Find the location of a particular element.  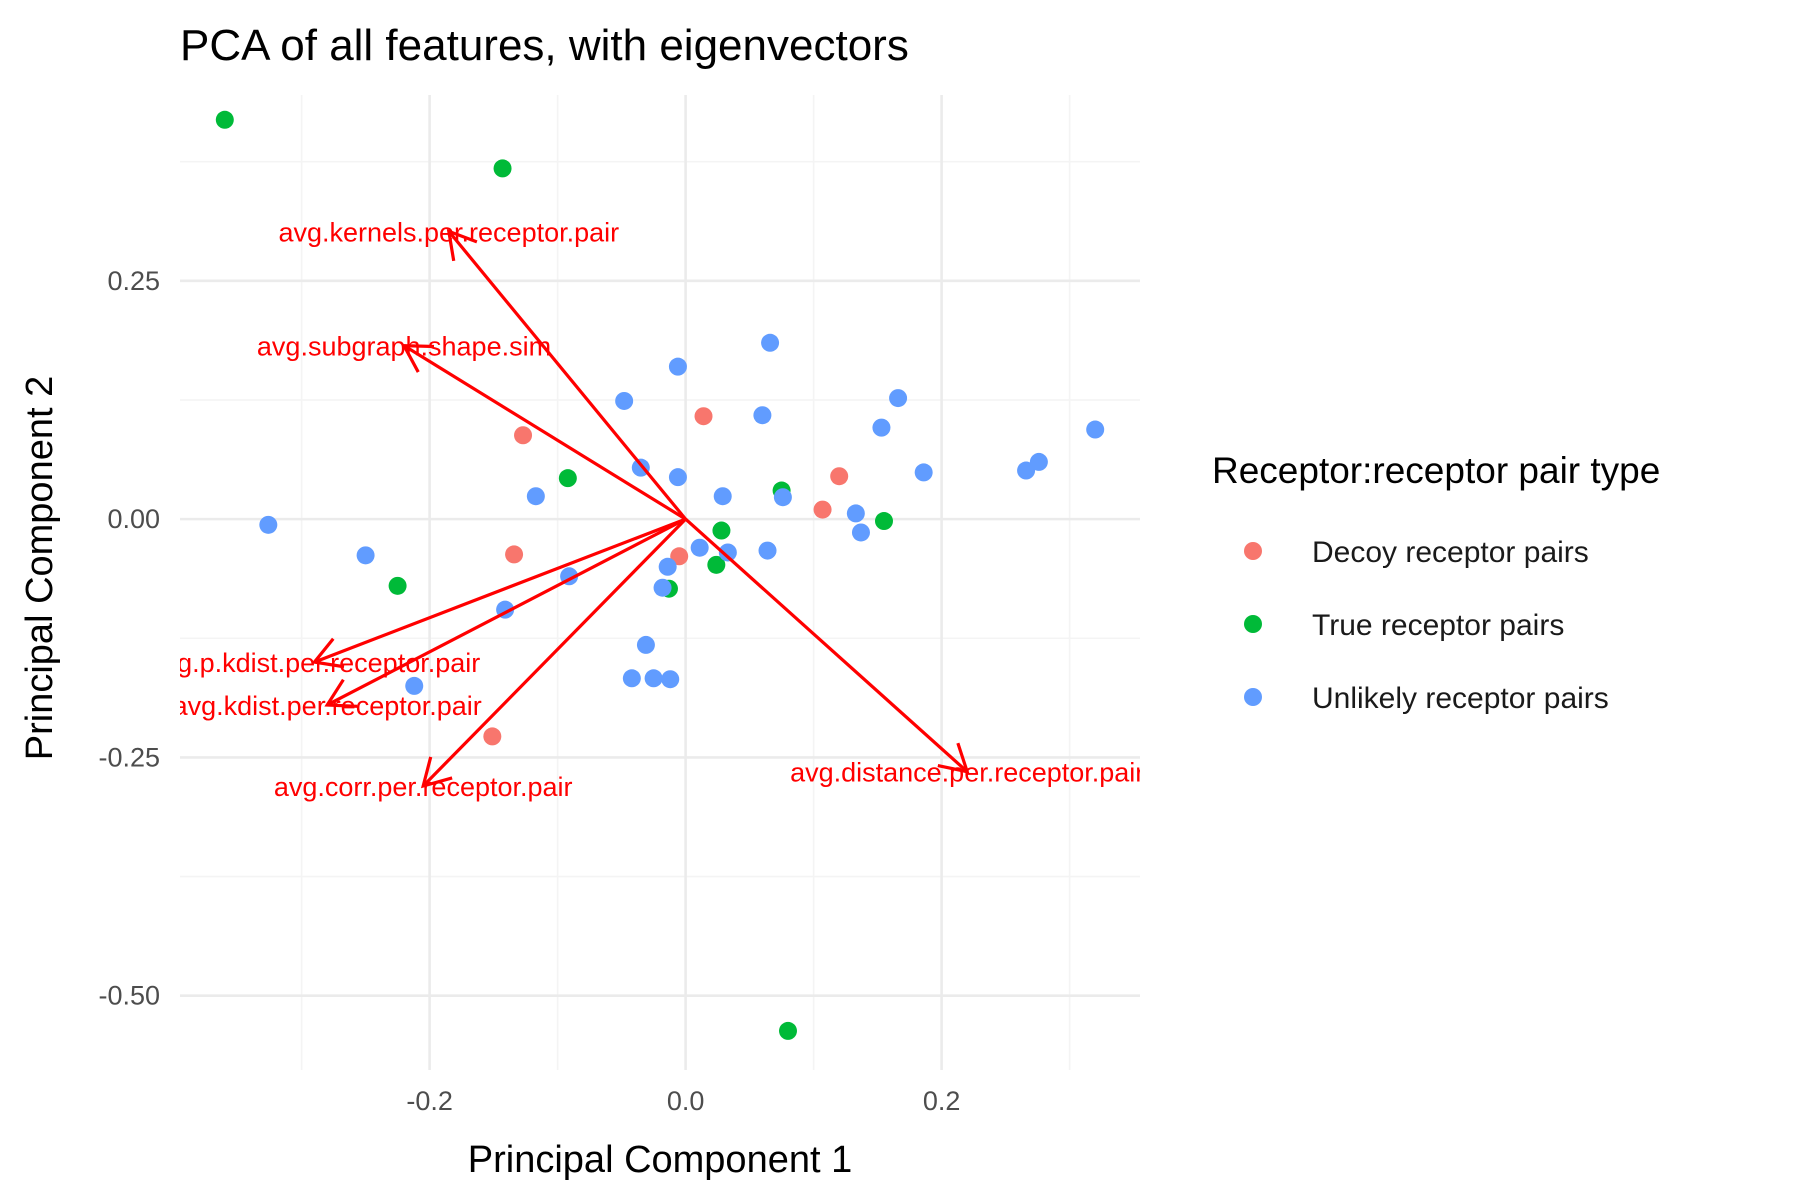

y-tick-label: -0.25 is located at coordinates (129, 757).